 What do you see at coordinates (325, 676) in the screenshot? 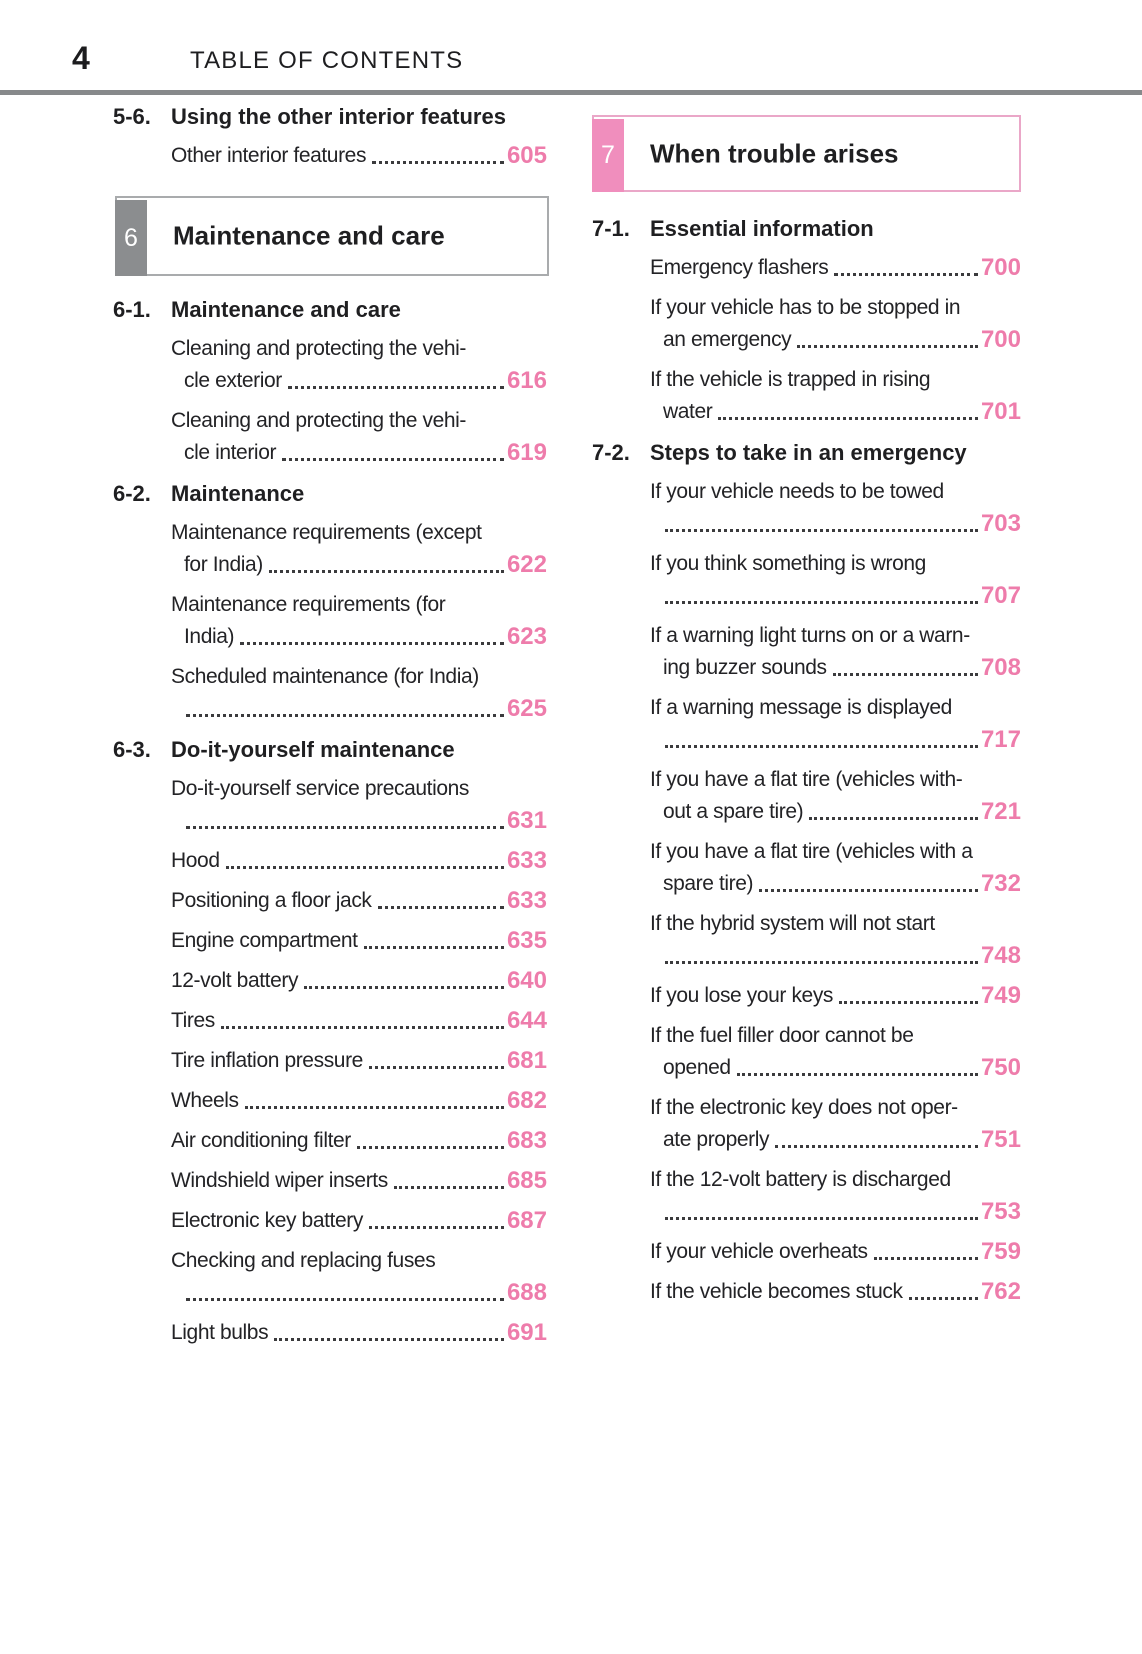
I see `entry-text-line: Scheduled maintenance (for India)` at bounding box center [325, 676].